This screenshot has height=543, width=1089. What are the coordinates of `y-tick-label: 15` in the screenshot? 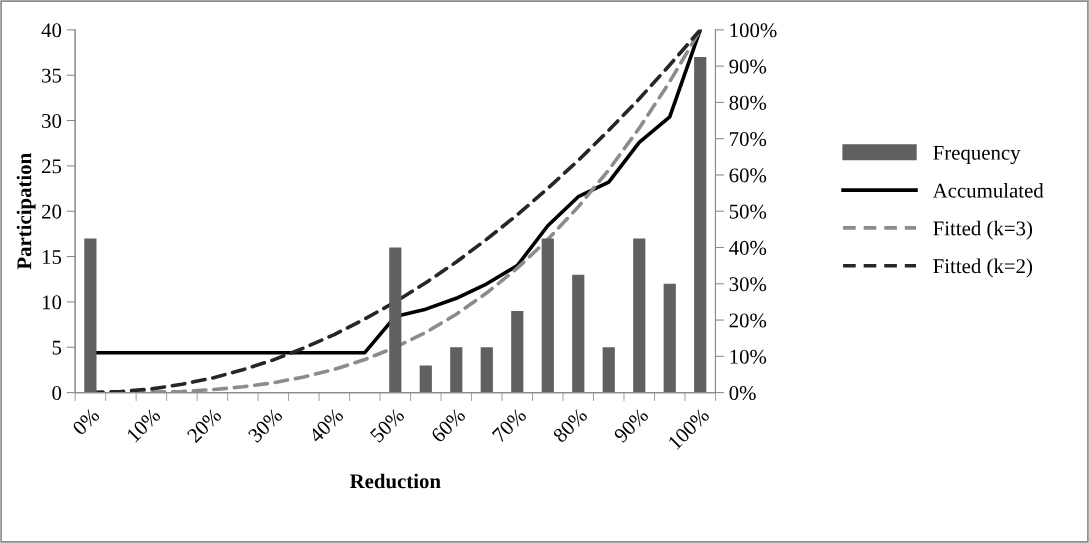 It's located at (52, 257).